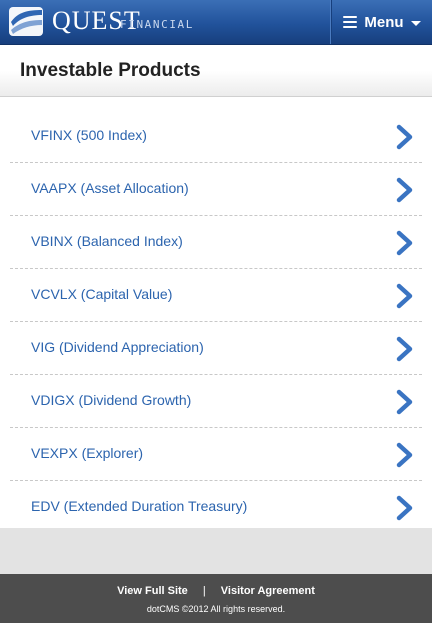 Image resolution: width=432 pixels, height=623 pixels. I want to click on app-header: QUEST FINANCIAL Menu, so click(216, 22).